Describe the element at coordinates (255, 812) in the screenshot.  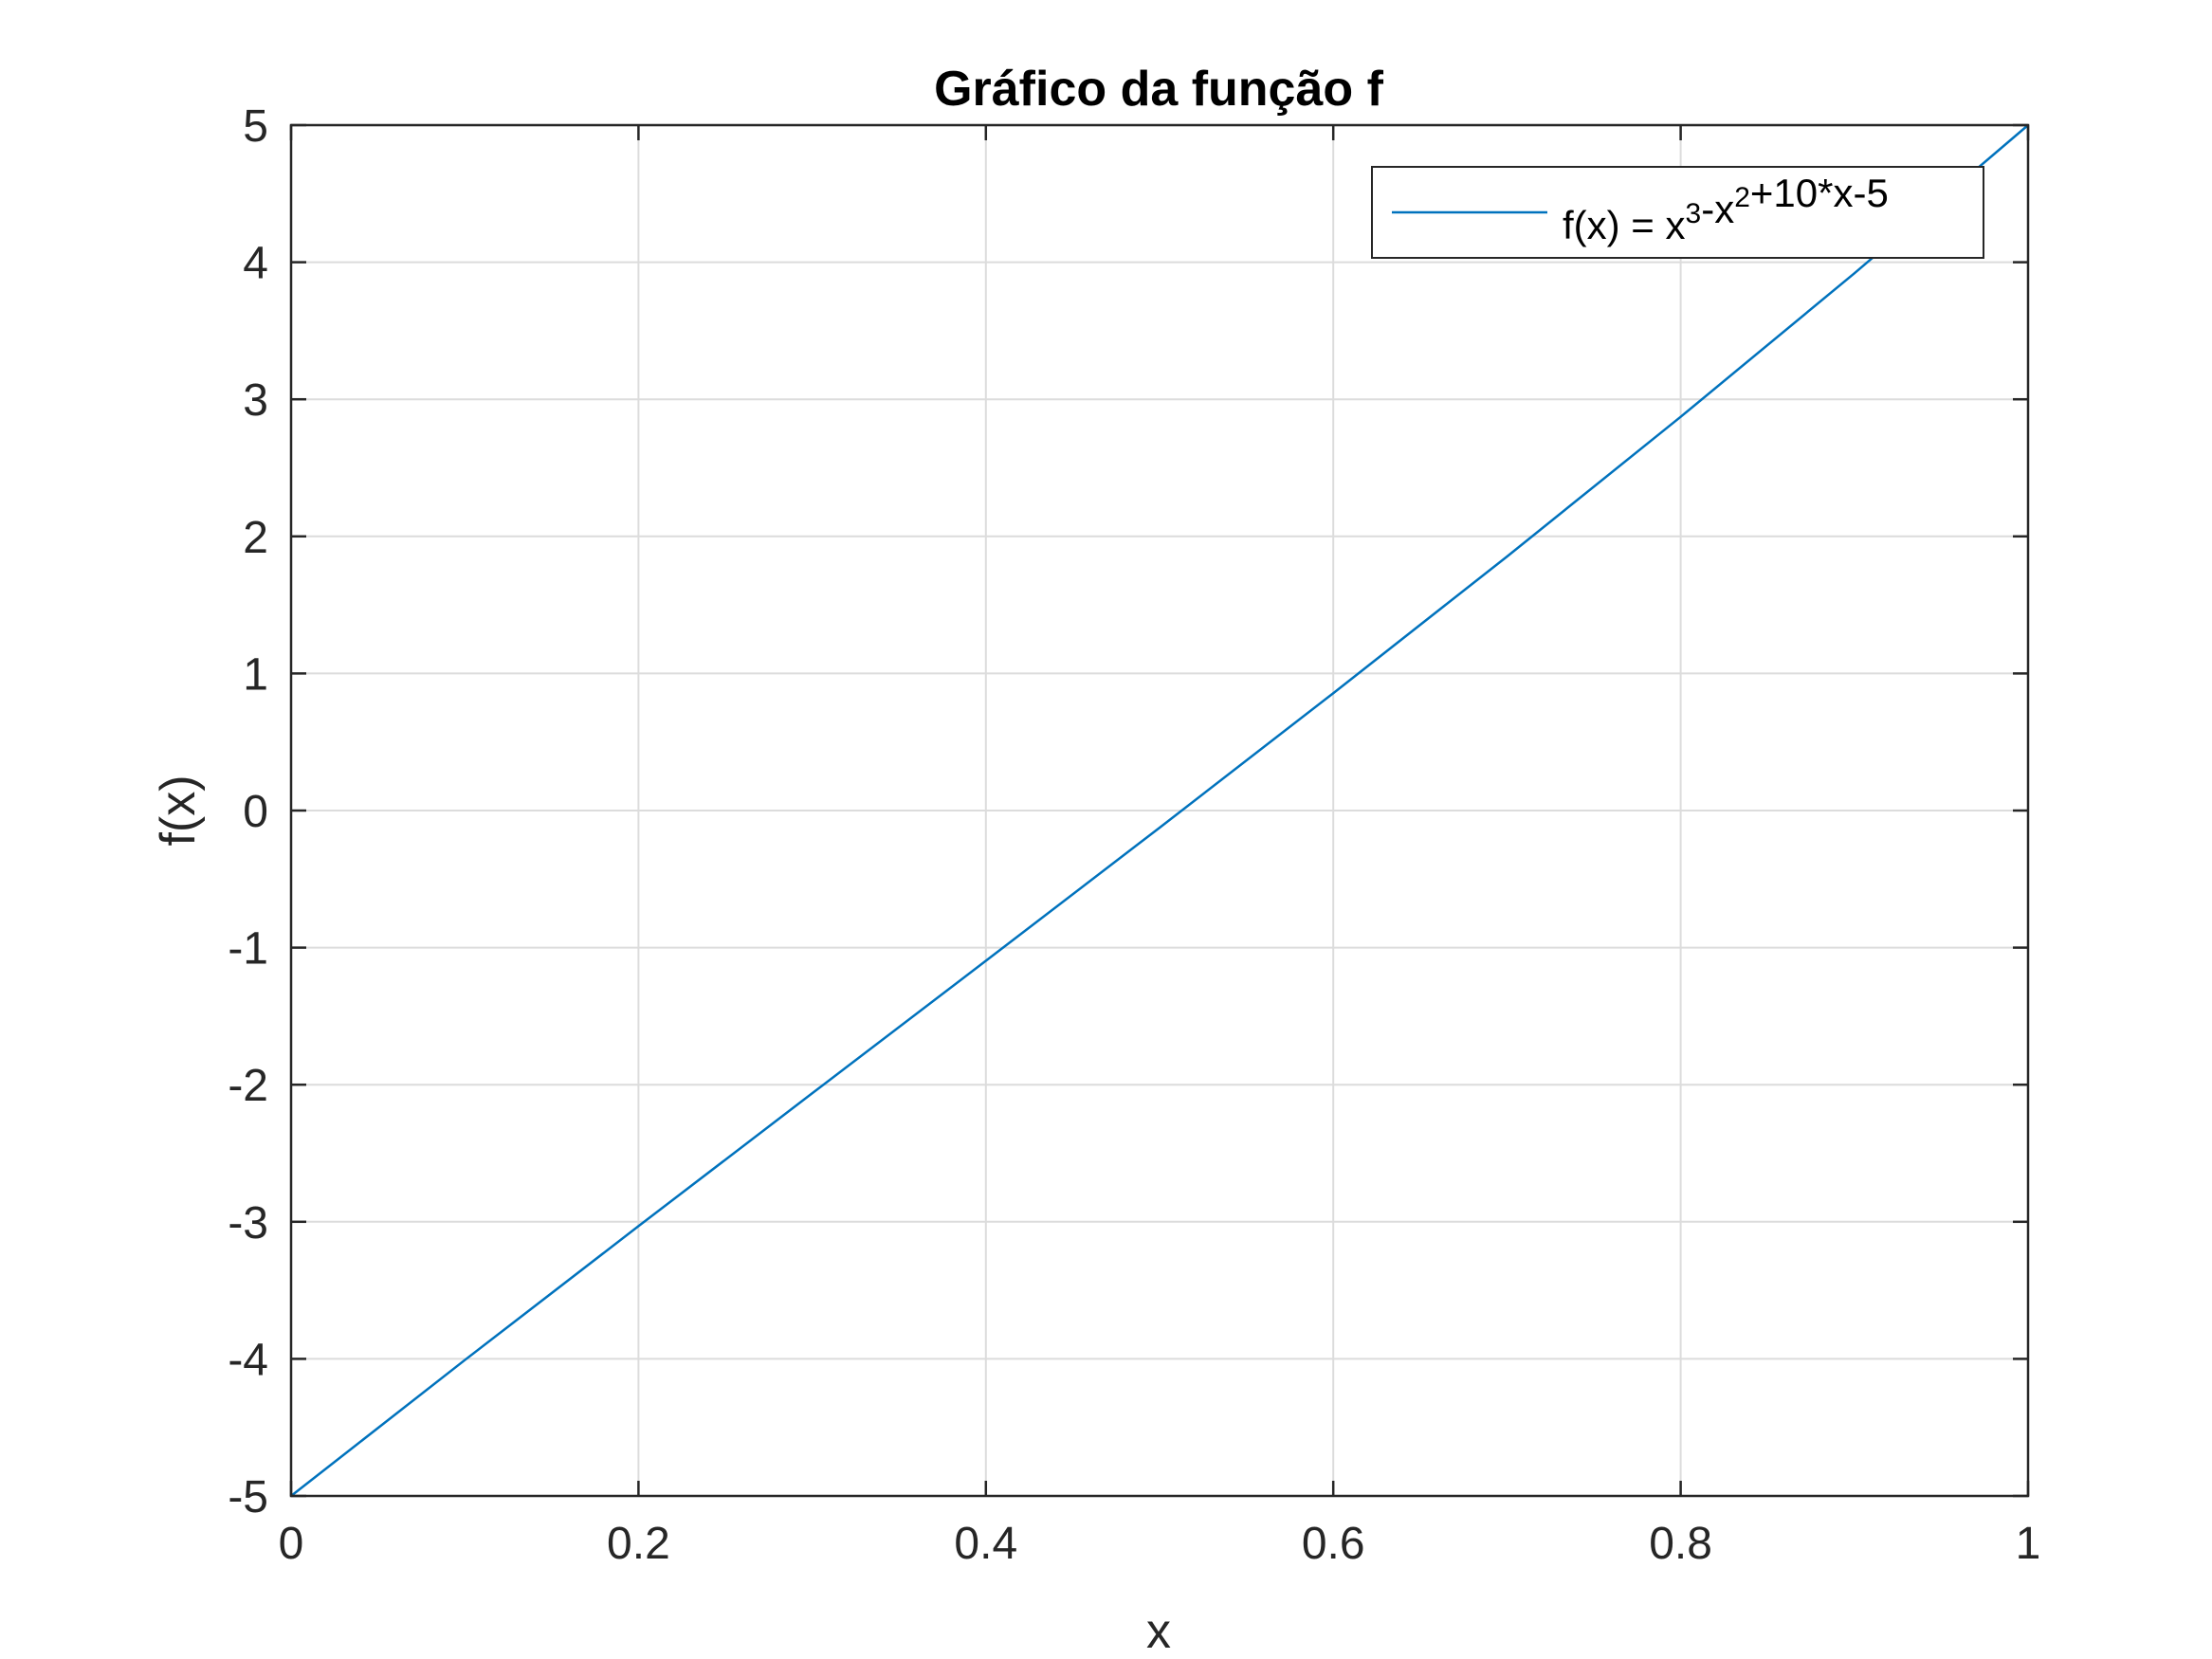
I see `y-tick-label: 0` at that location.